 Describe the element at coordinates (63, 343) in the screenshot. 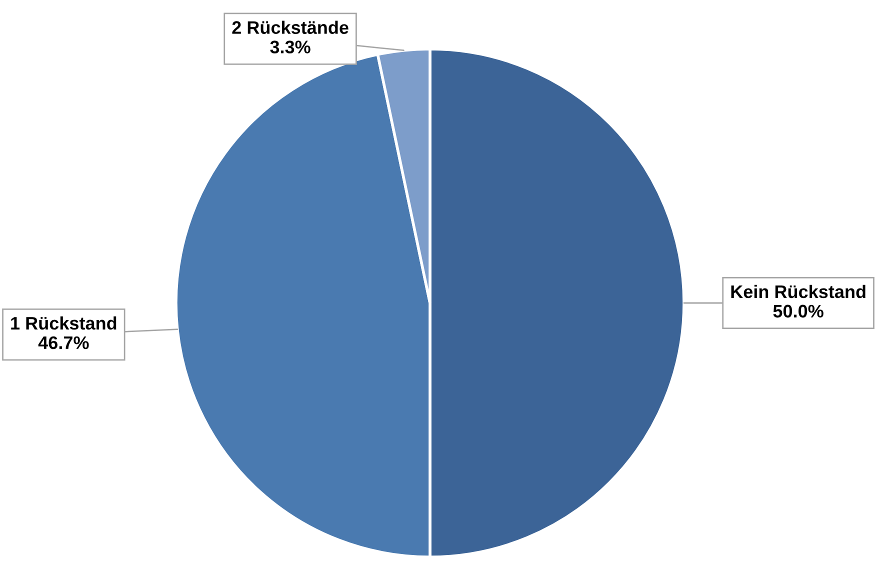

I see `data-label: 46.7%` at that location.